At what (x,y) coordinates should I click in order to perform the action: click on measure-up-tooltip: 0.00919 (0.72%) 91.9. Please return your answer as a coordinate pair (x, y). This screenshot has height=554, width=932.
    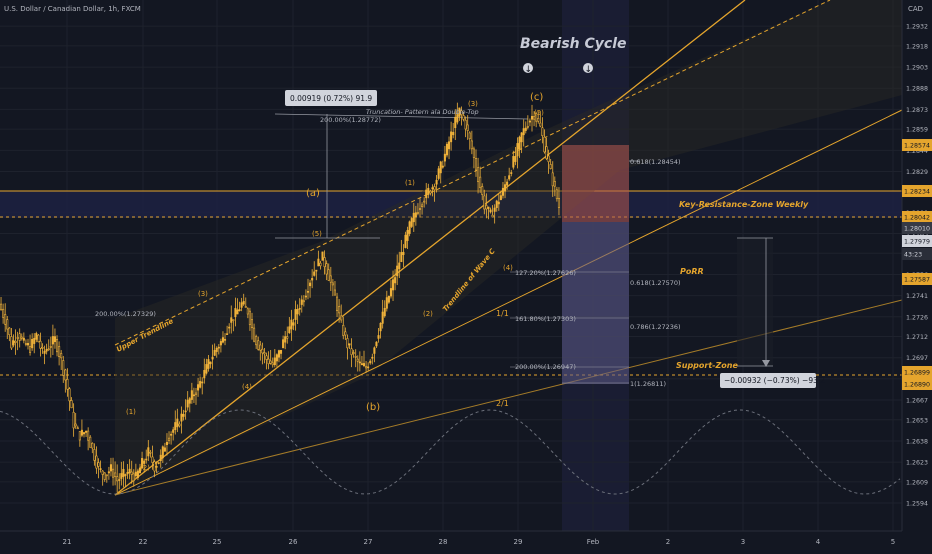
    Looking at the image, I should click on (331, 98).